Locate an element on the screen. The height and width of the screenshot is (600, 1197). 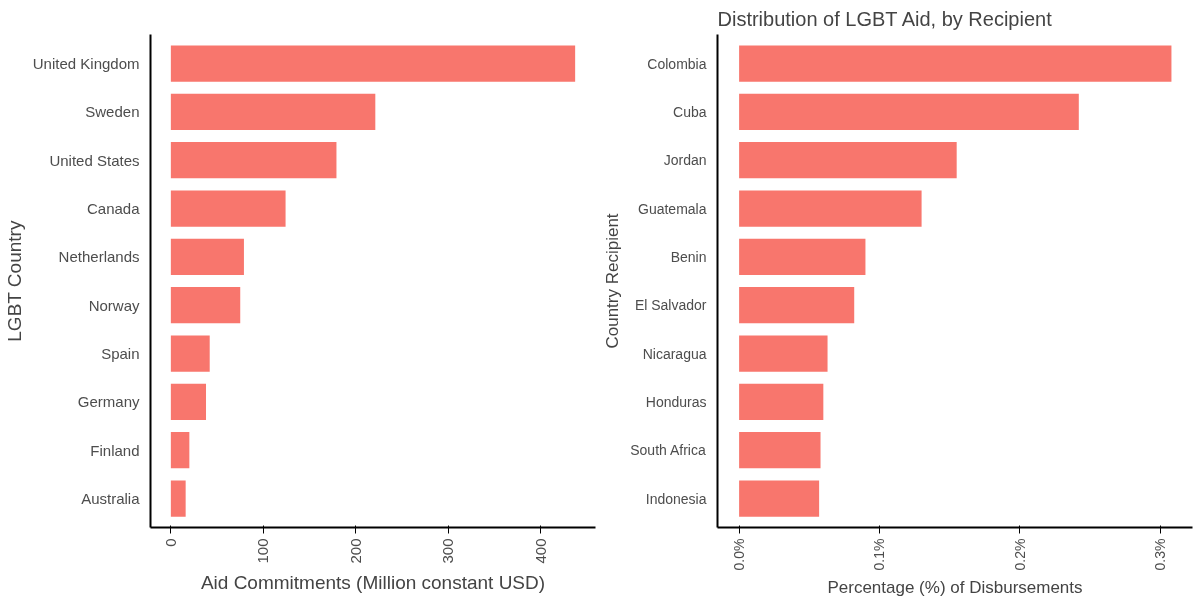
y-tick-label: Jordan is located at coordinates (685, 160).